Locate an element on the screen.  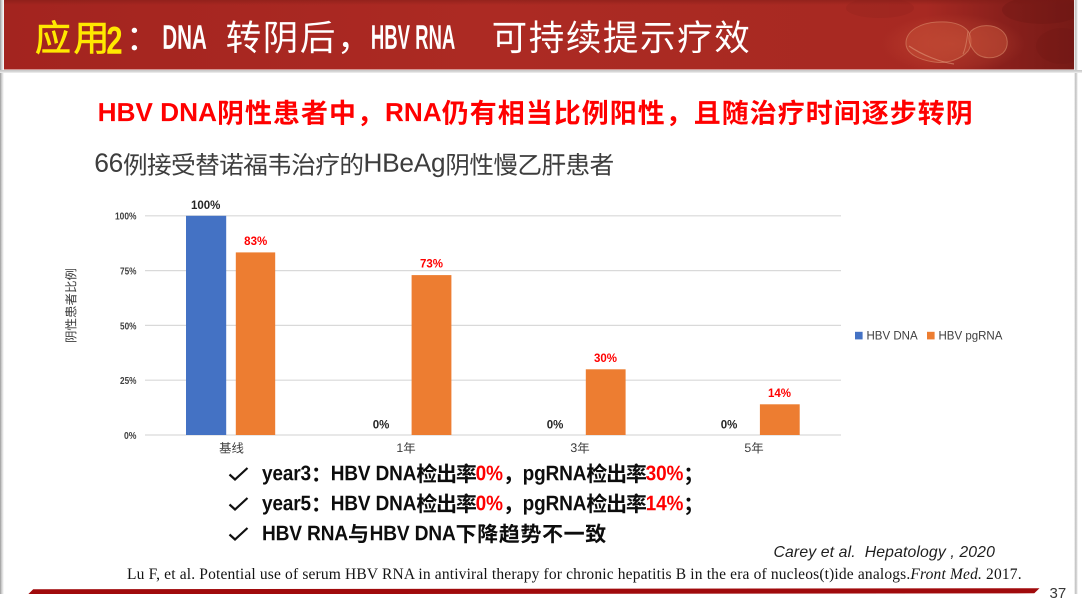
svg-text: 73% is located at coordinates (431, 265).